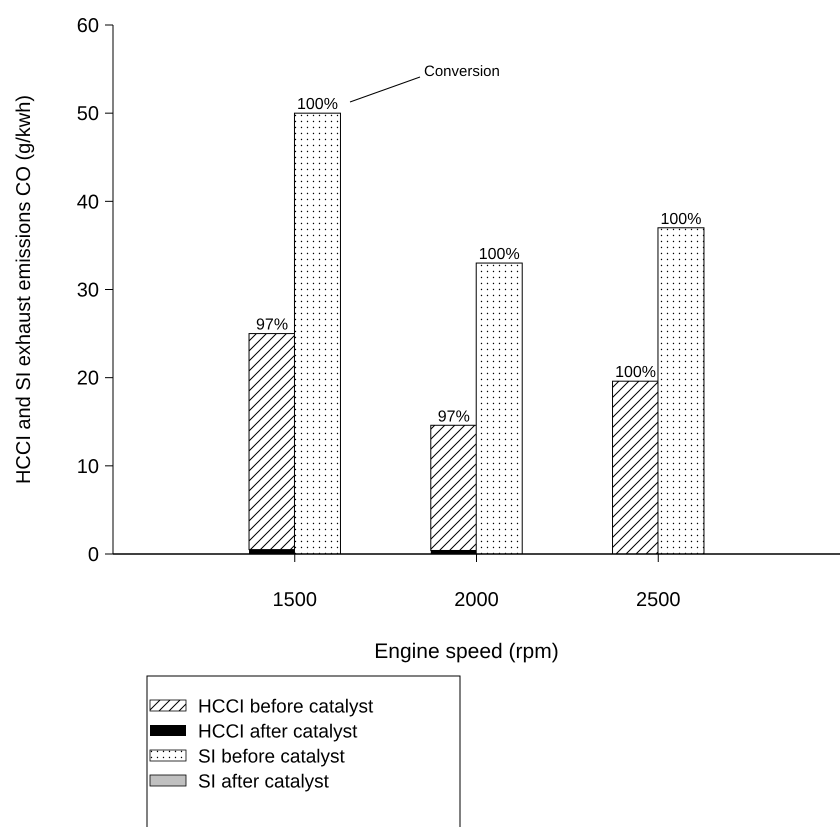  I want to click on x-tick-label: 1500, so click(294, 600).